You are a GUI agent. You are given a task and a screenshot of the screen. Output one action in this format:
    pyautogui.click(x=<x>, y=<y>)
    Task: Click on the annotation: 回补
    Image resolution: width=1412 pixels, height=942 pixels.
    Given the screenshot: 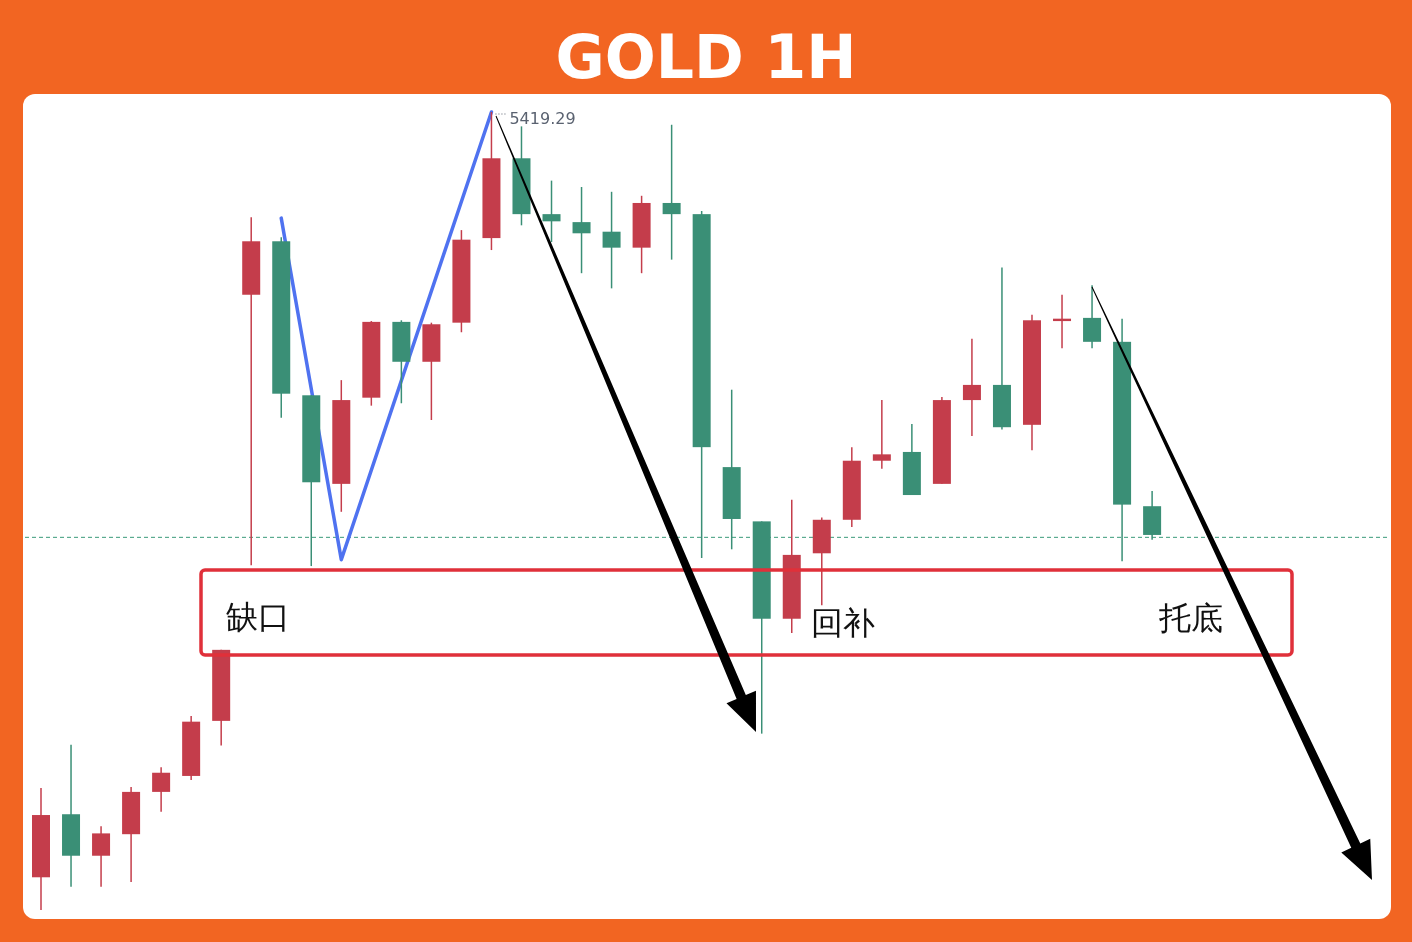 What is the action you would take?
    pyautogui.click(x=843, y=623)
    